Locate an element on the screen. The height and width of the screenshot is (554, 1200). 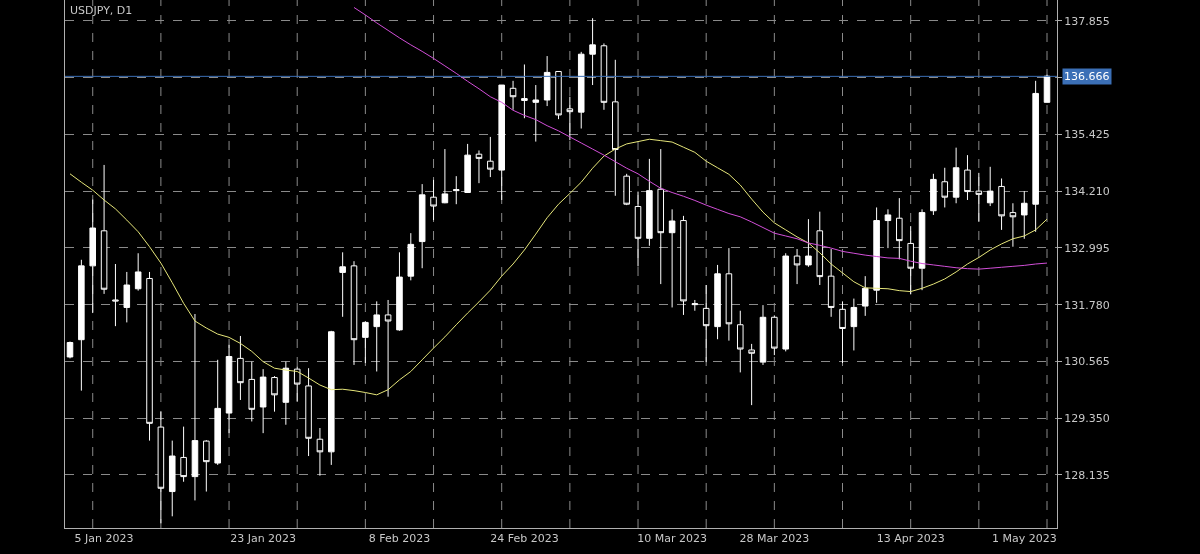
x-tick-label: 23 Jan 2023 is located at coordinates (263, 539).